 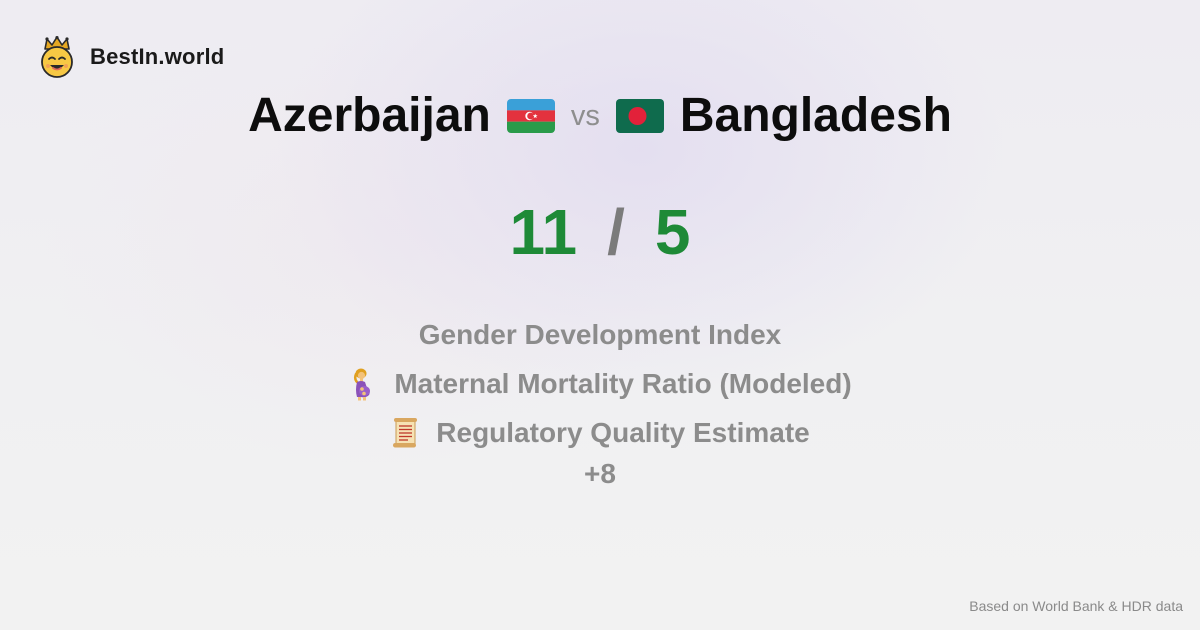 I want to click on metric-label: Regulatory Quality Estimate, so click(x=623, y=432).